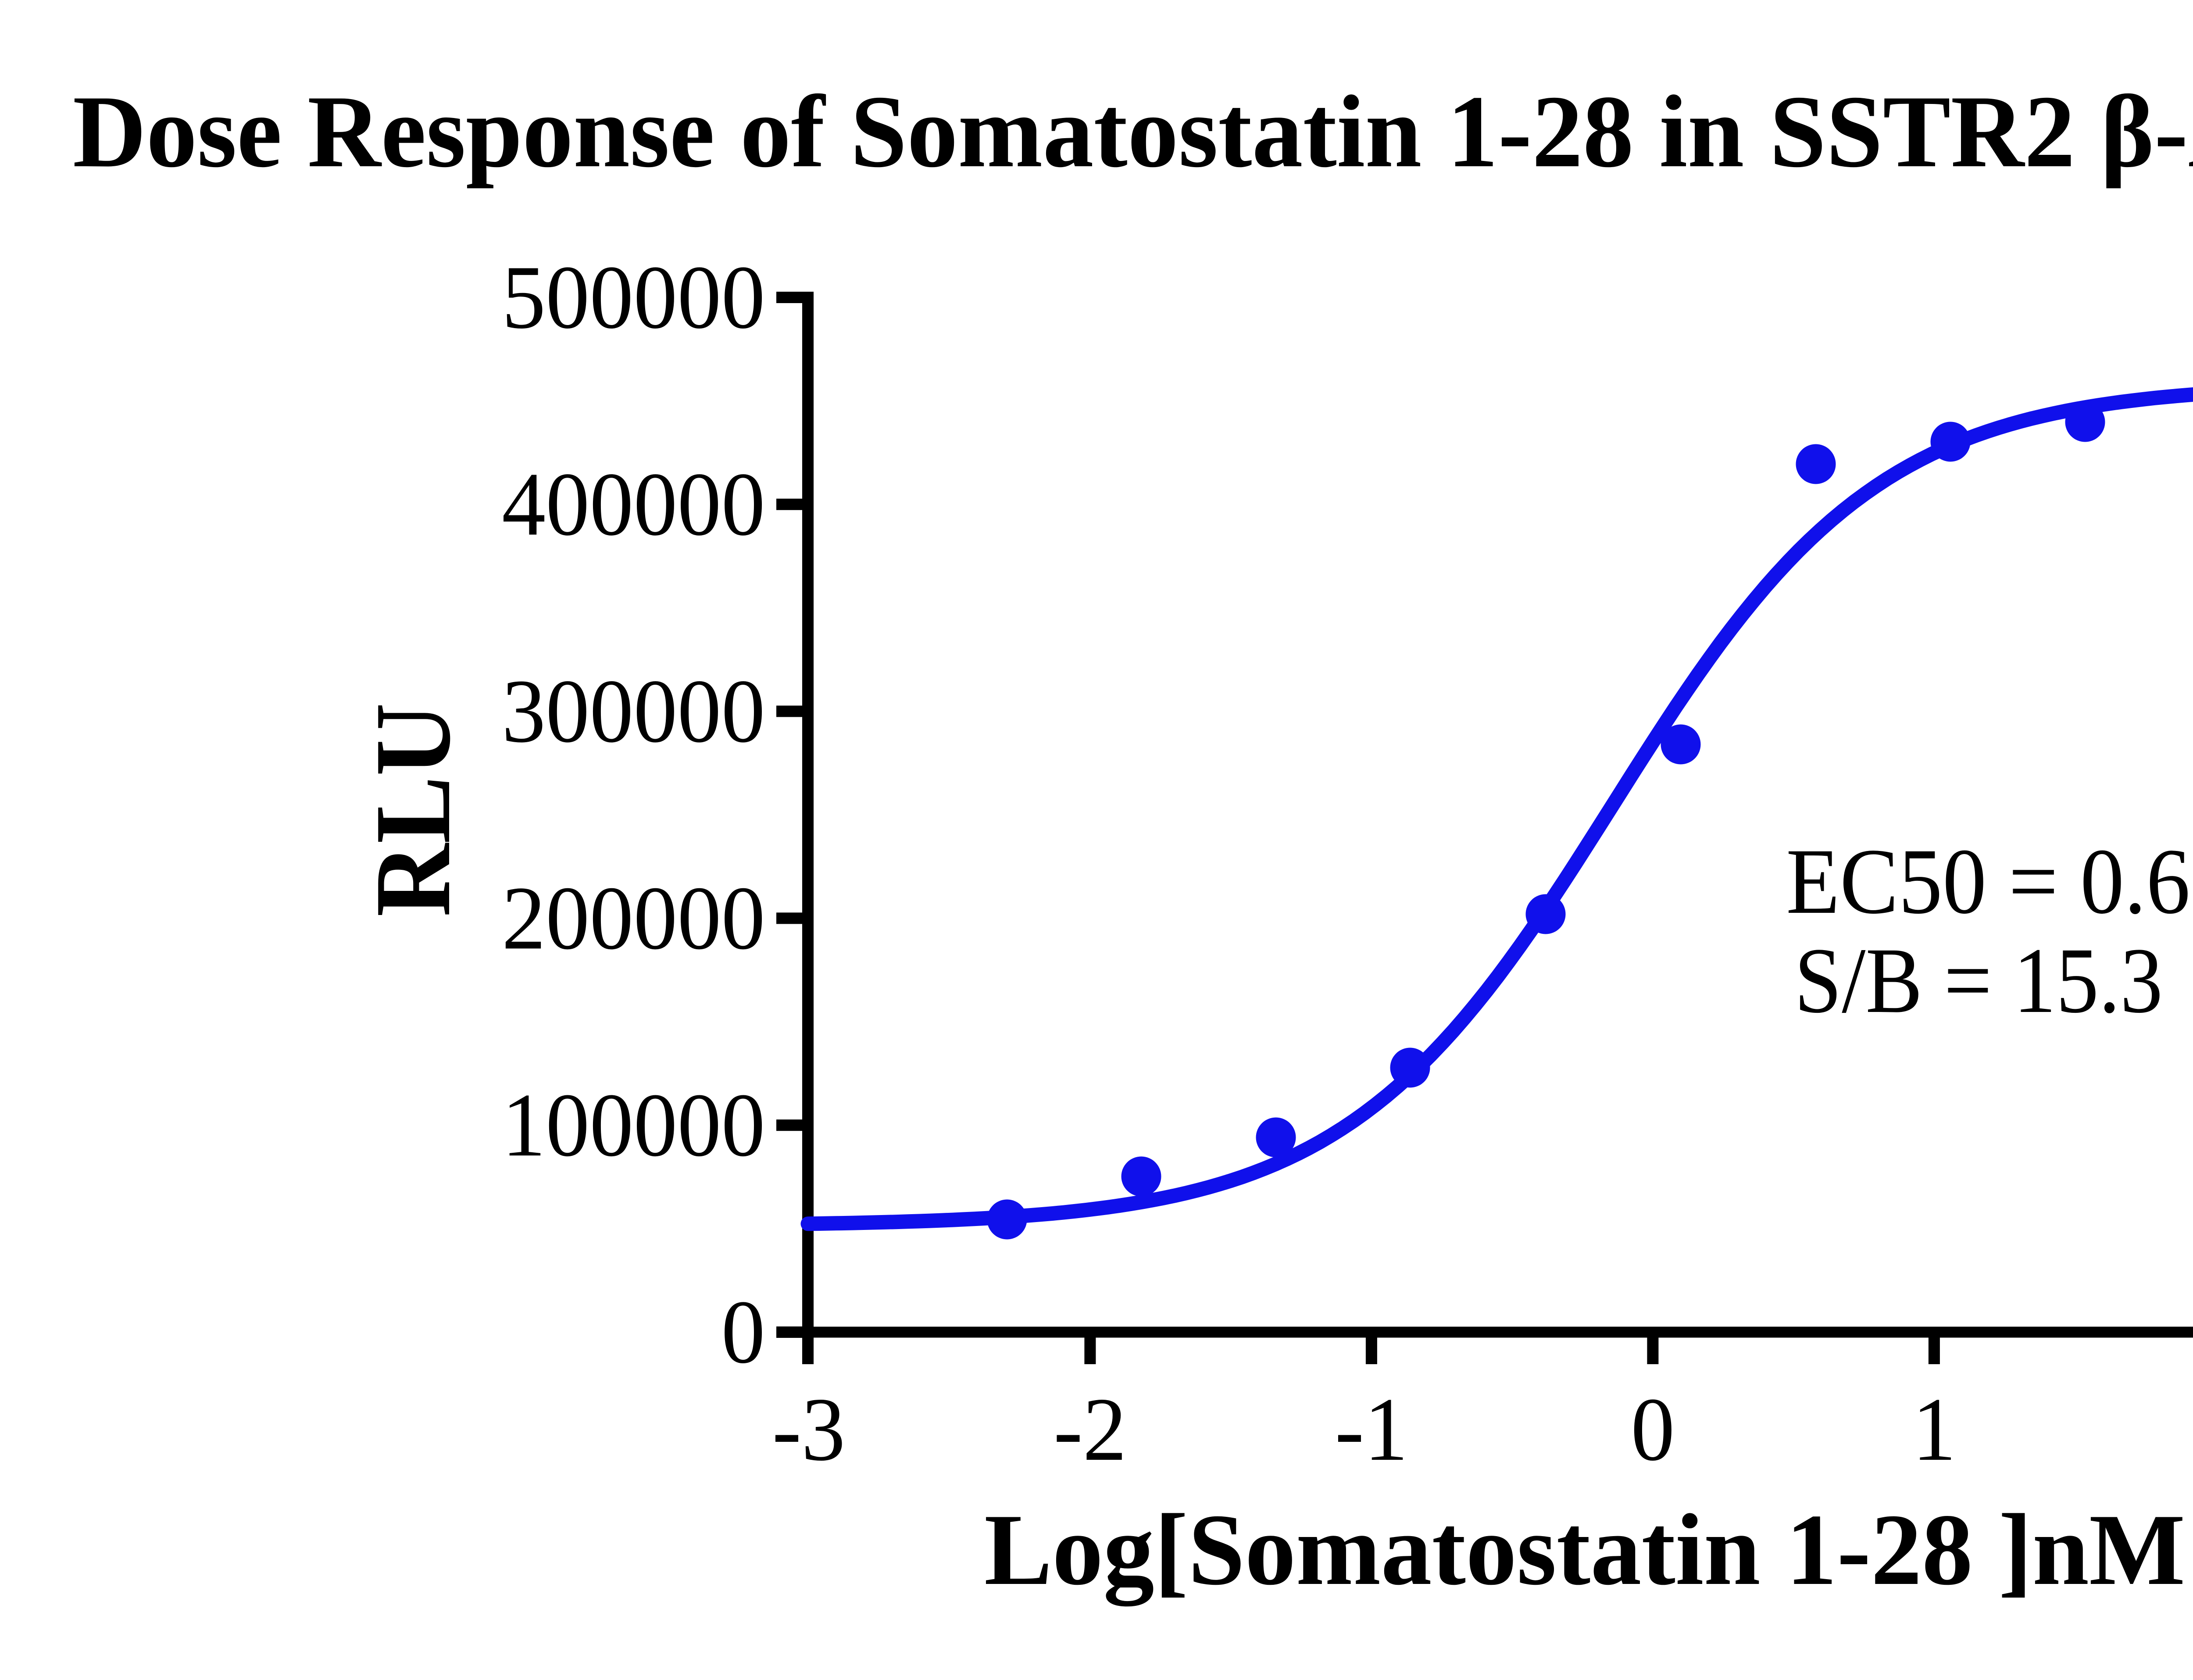 The width and height of the screenshot is (2193, 1680). What do you see at coordinates (633, 1125) in the screenshot?
I see `svg-text: 100000` at bounding box center [633, 1125].